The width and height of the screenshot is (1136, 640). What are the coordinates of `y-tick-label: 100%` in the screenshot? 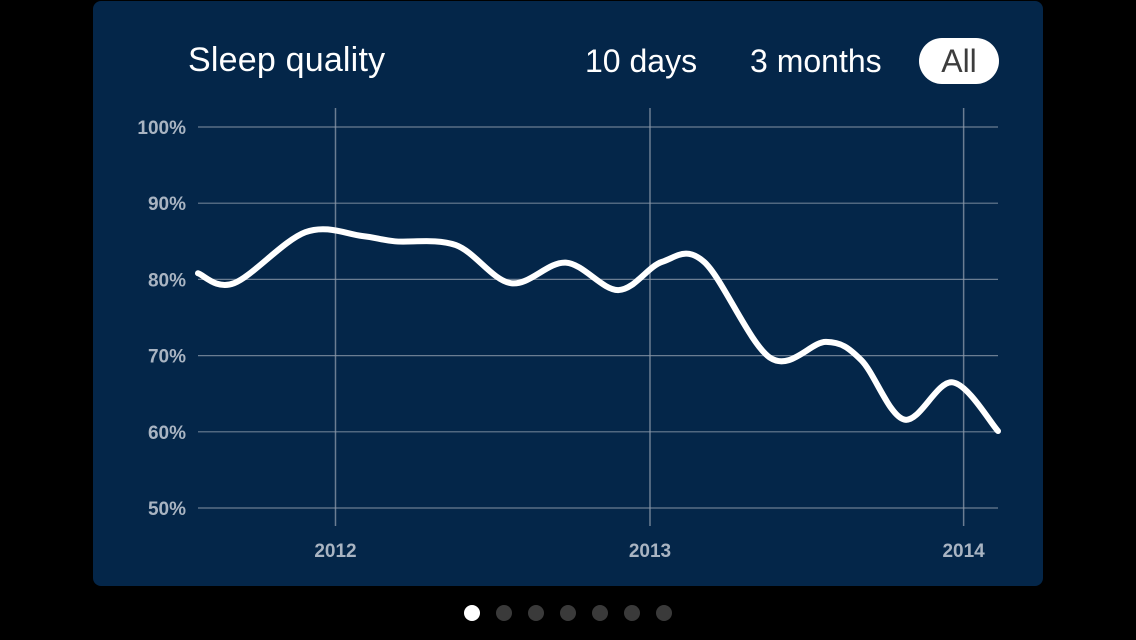 It's located at (161, 128).